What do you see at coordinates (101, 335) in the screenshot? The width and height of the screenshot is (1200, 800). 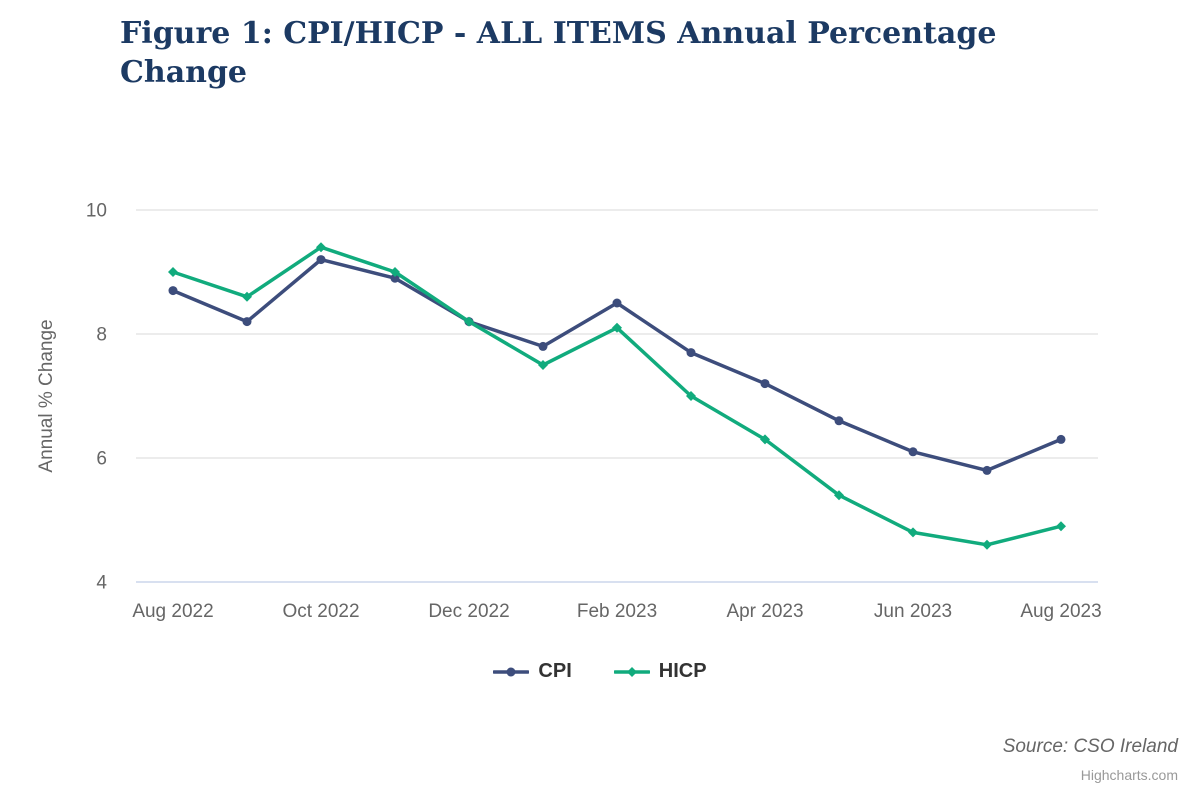 I see `y-tick-label: 8` at bounding box center [101, 335].